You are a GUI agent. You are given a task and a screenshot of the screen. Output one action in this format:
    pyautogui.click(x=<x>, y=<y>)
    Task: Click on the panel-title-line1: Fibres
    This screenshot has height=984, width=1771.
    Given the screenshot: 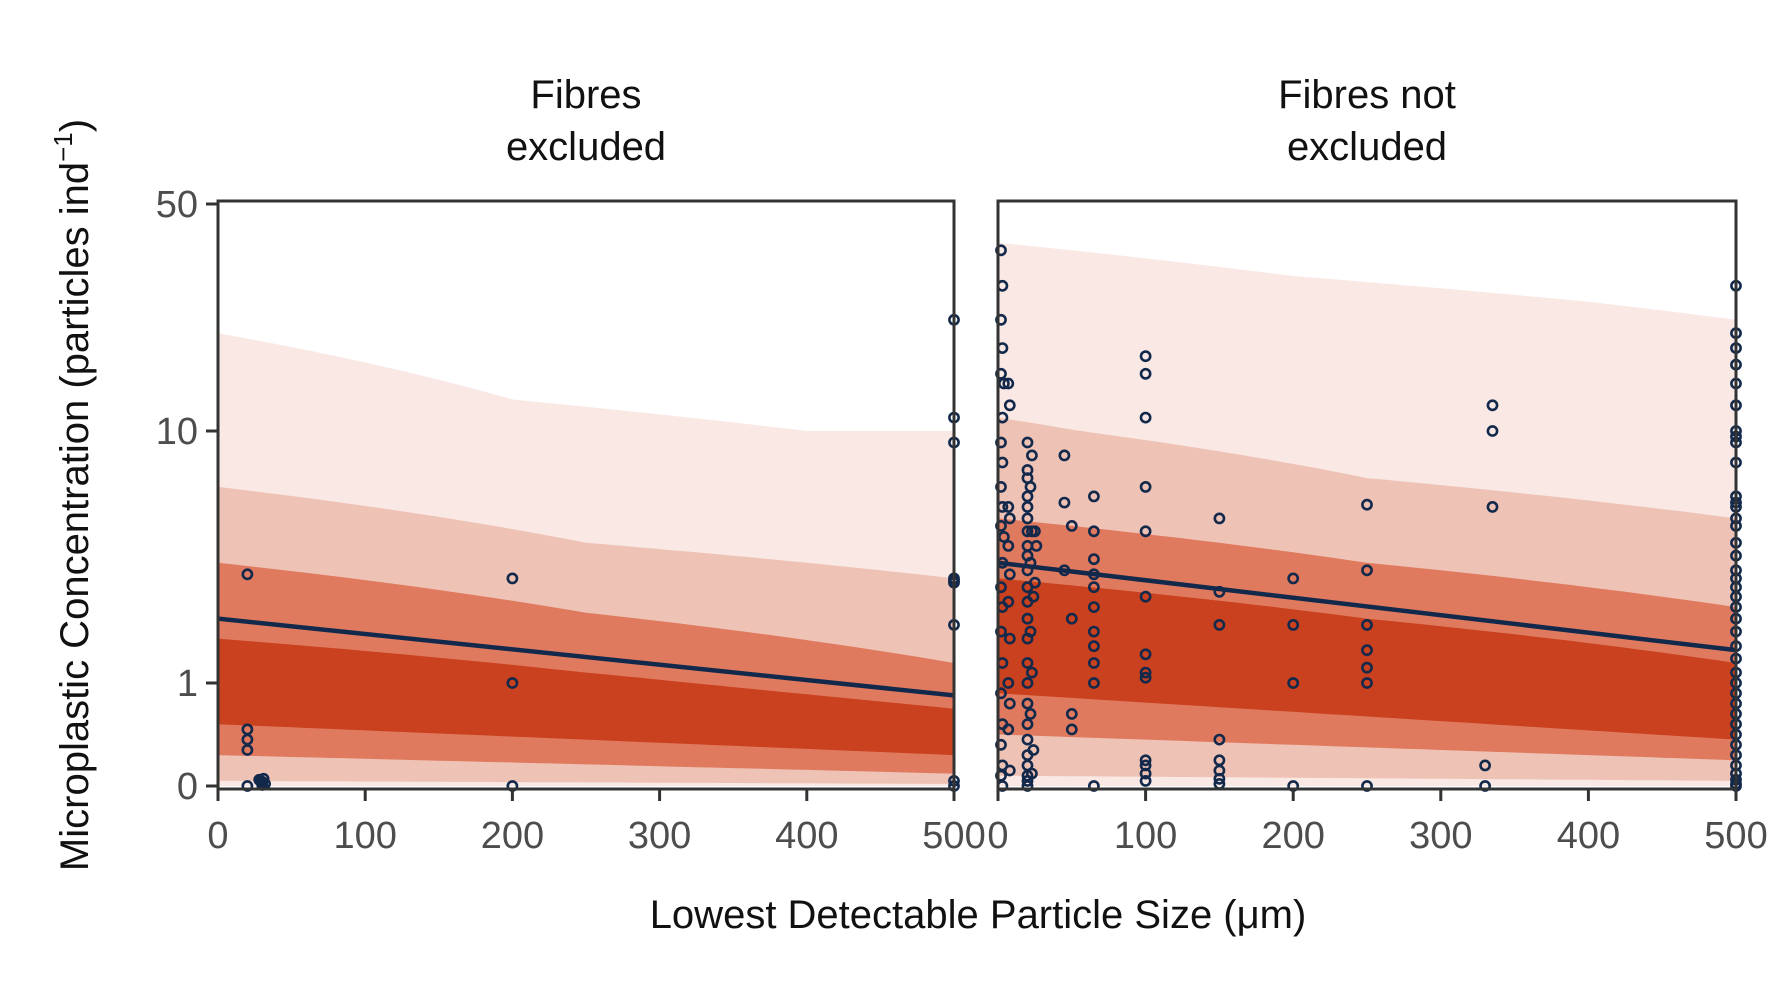 What is the action you would take?
    pyautogui.click(x=585, y=95)
    